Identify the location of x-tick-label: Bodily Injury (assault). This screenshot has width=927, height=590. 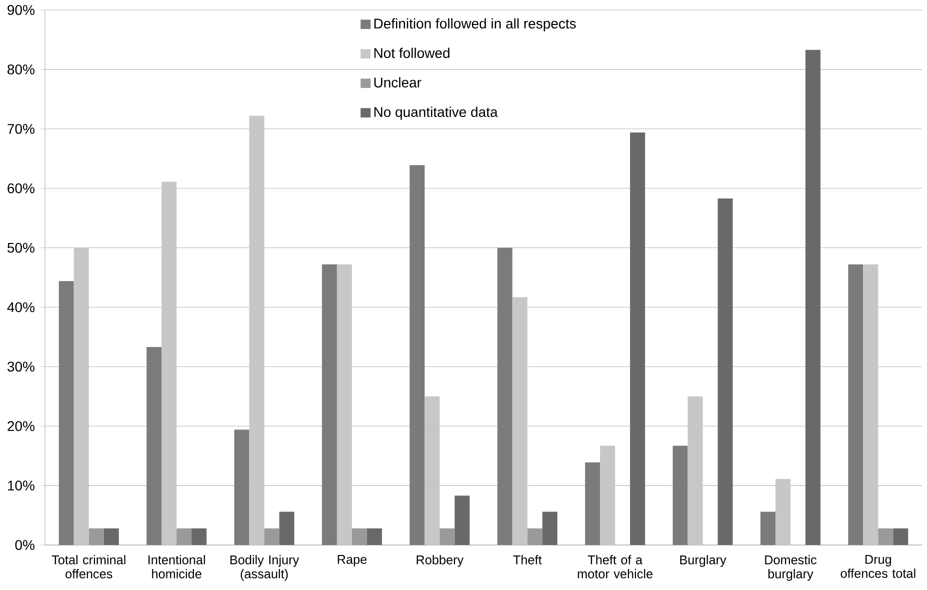
(265, 568).